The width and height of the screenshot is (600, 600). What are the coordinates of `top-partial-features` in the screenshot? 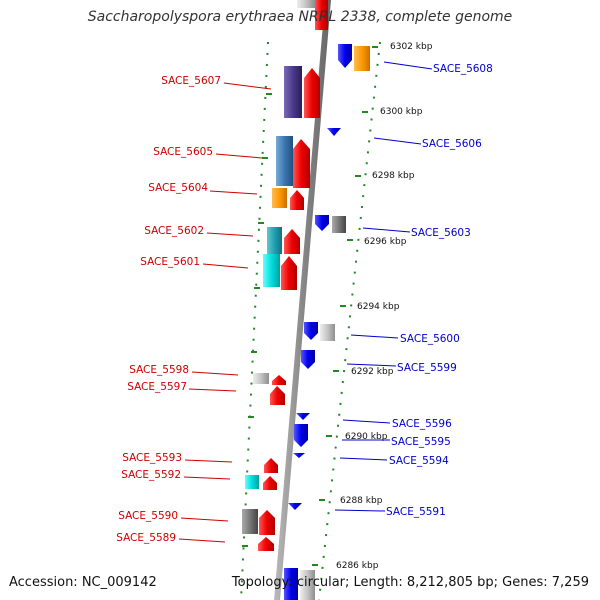 It's located at (312, 15).